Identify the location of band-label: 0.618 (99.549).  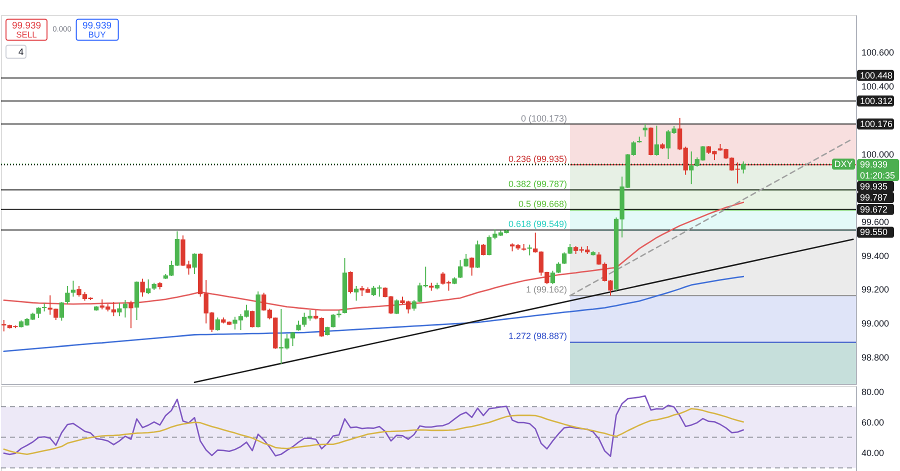
(538, 224).